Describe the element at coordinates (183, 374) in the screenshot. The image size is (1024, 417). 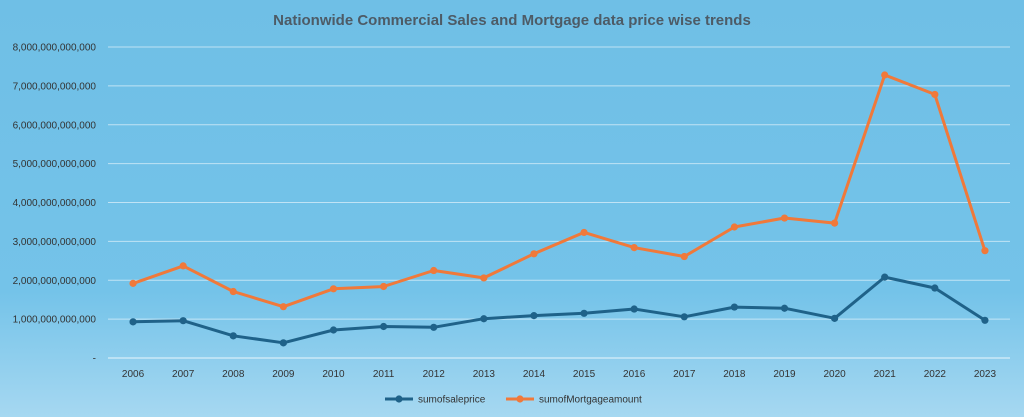
I see `x-tick-label: 2007` at that location.